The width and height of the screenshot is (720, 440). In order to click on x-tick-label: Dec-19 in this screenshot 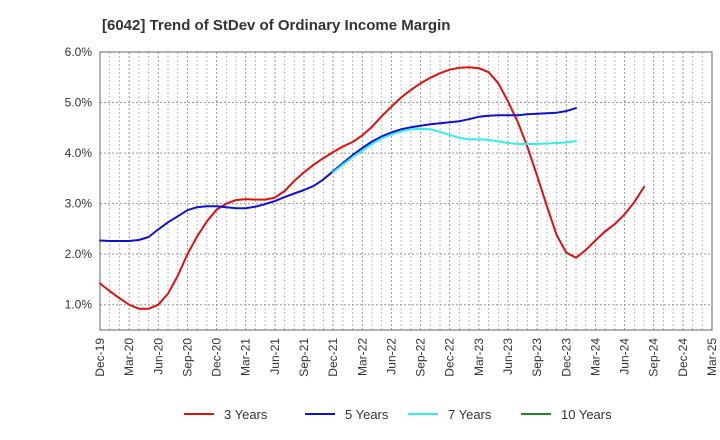, I will do `click(100, 357)`.